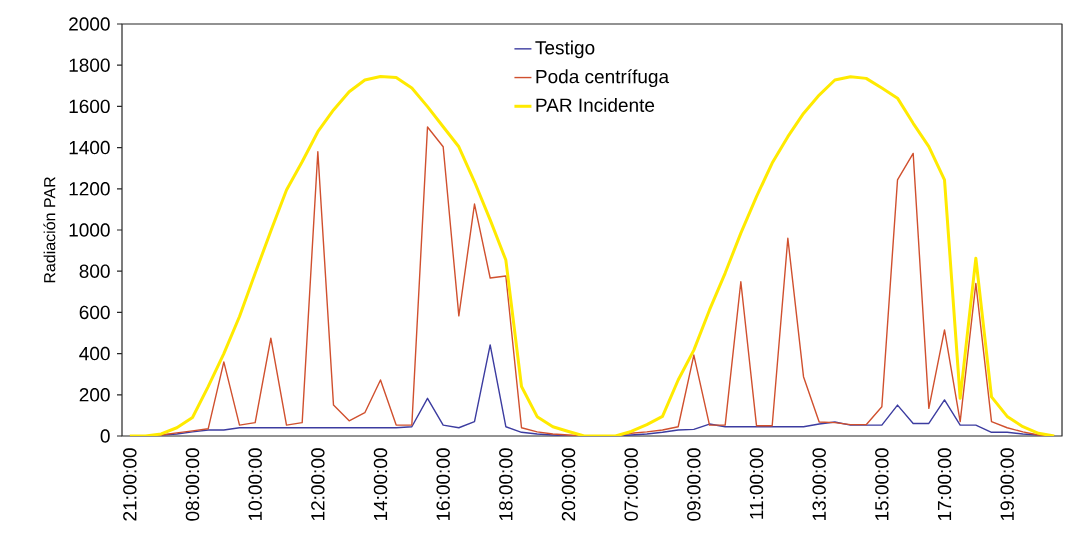  What do you see at coordinates (94, 312) in the screenshot?
I see `y-tick-label: 600` at bounding box center [94, 312].